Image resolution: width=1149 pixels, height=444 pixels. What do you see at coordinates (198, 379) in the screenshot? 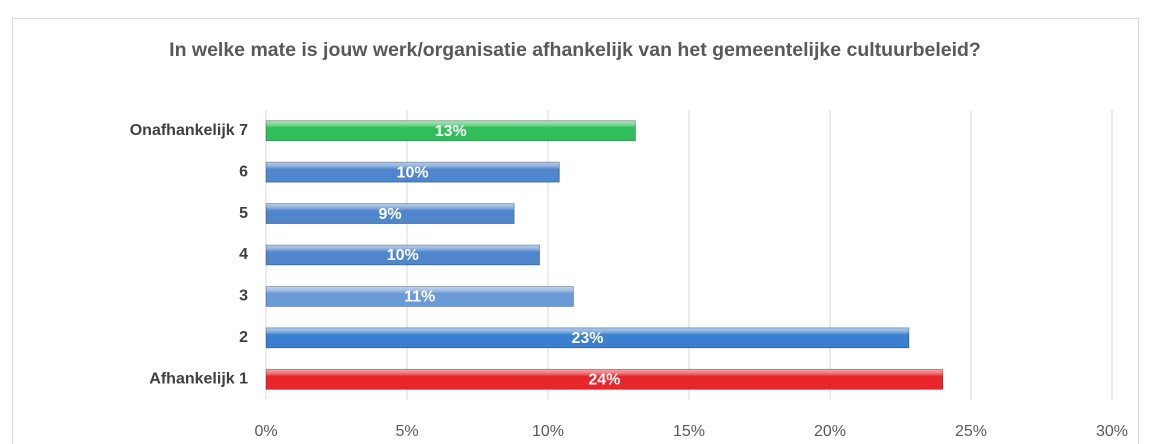
I see `category-label: Afhankelijk 1` at bounding box center [198, 379].